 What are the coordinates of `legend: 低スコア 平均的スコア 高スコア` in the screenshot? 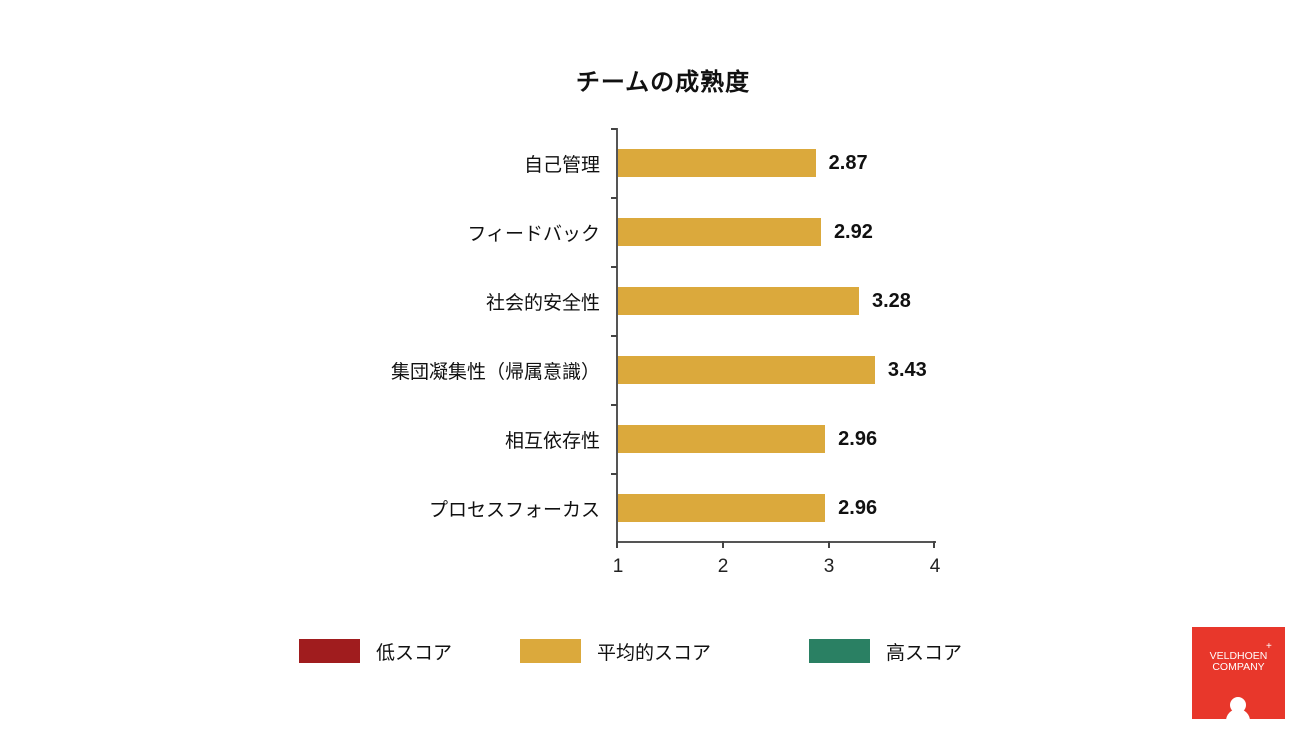 It's located at (650, 653).